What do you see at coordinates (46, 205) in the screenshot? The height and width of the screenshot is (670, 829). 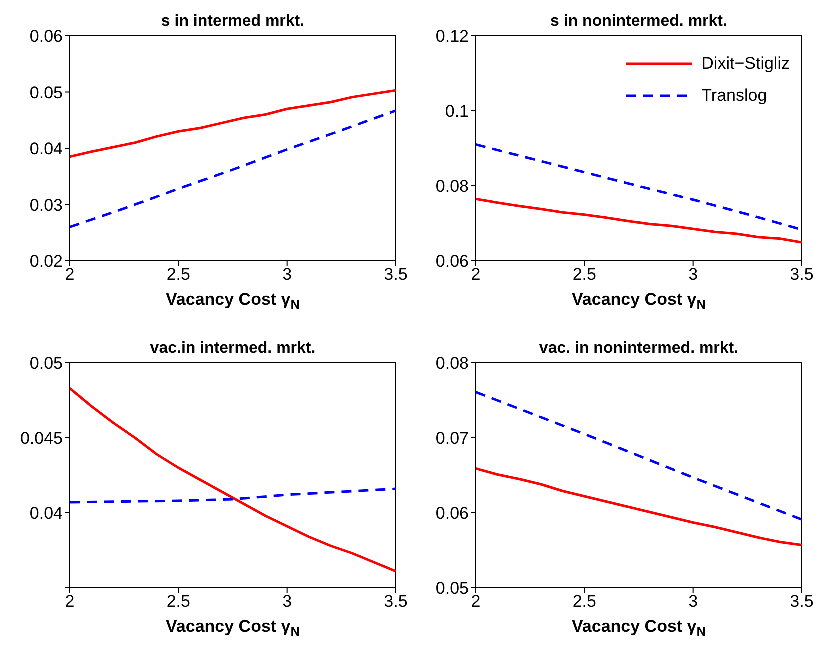 I see `y-tick-label: 0.03` at bounding box center [46, 205].